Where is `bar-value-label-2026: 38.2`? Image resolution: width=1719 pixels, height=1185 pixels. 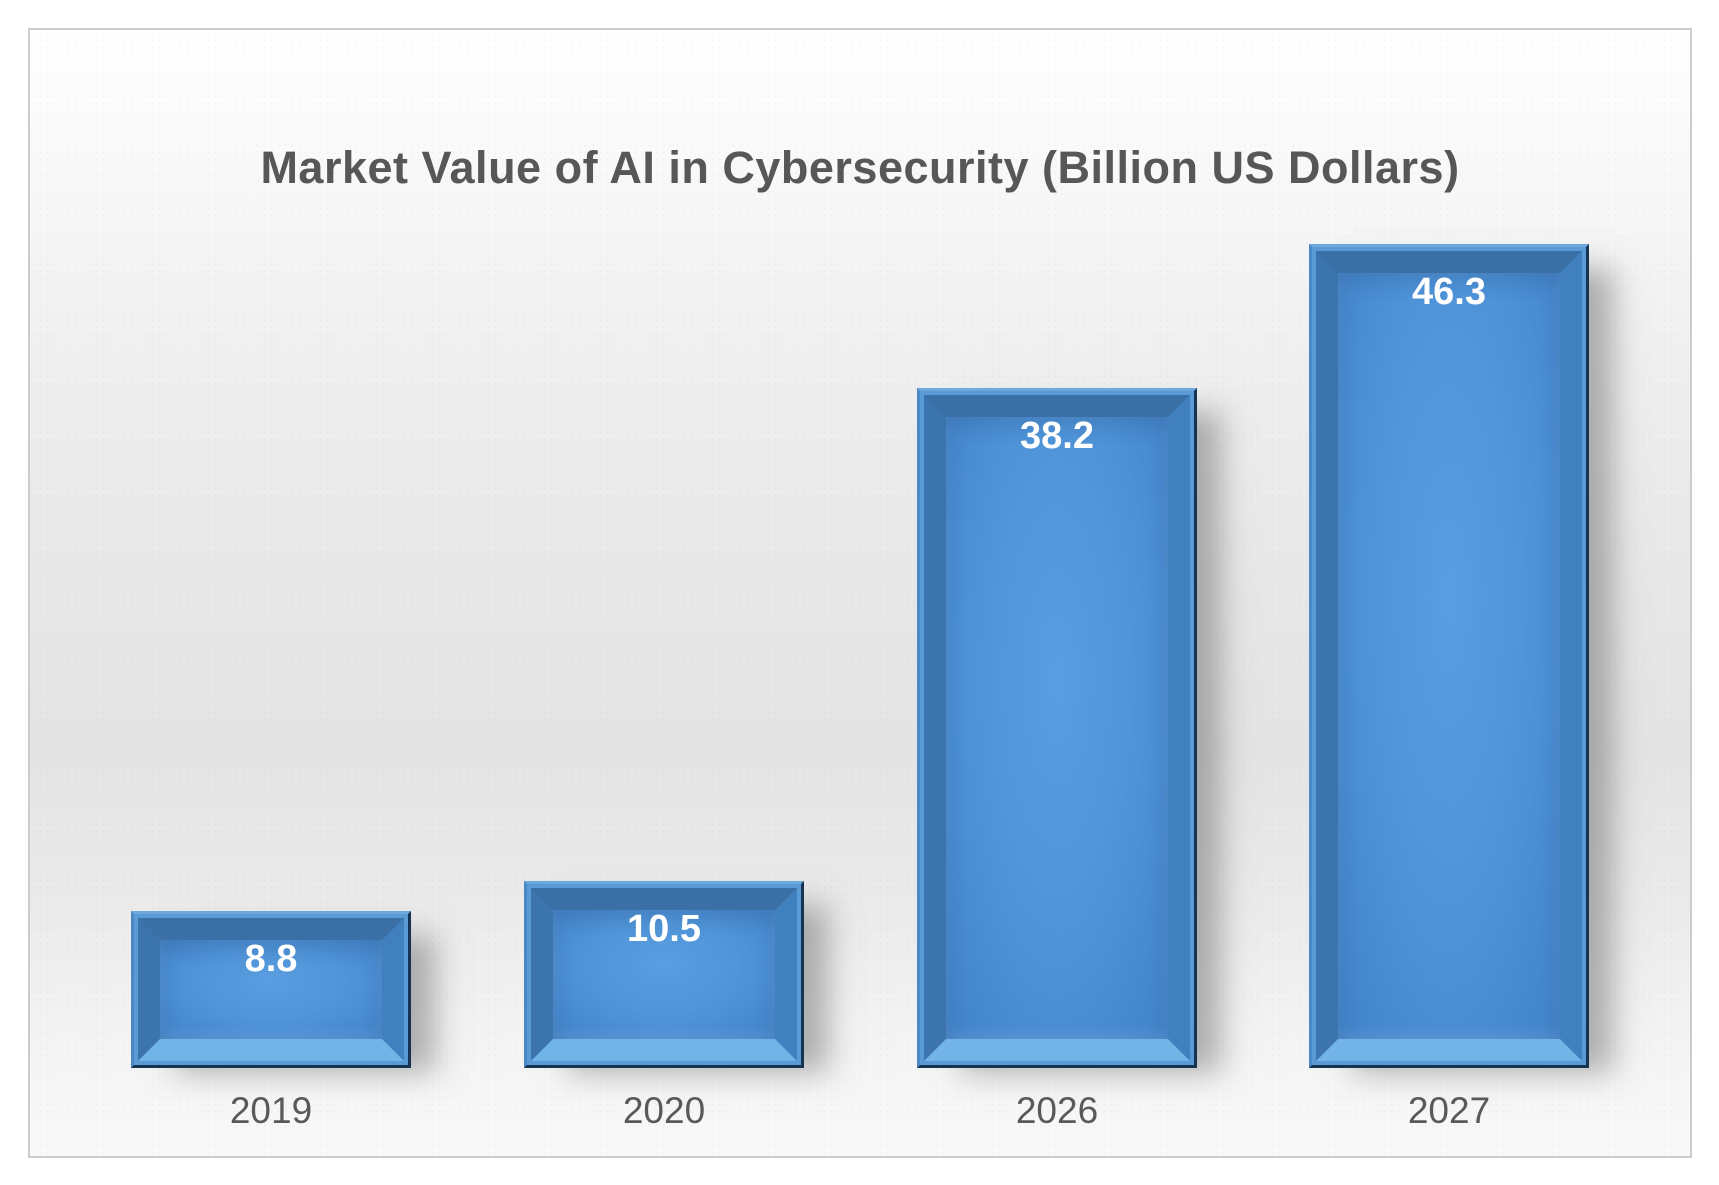
bar-value-label-2026: 38.2 is located at coordinates (1057, 436).